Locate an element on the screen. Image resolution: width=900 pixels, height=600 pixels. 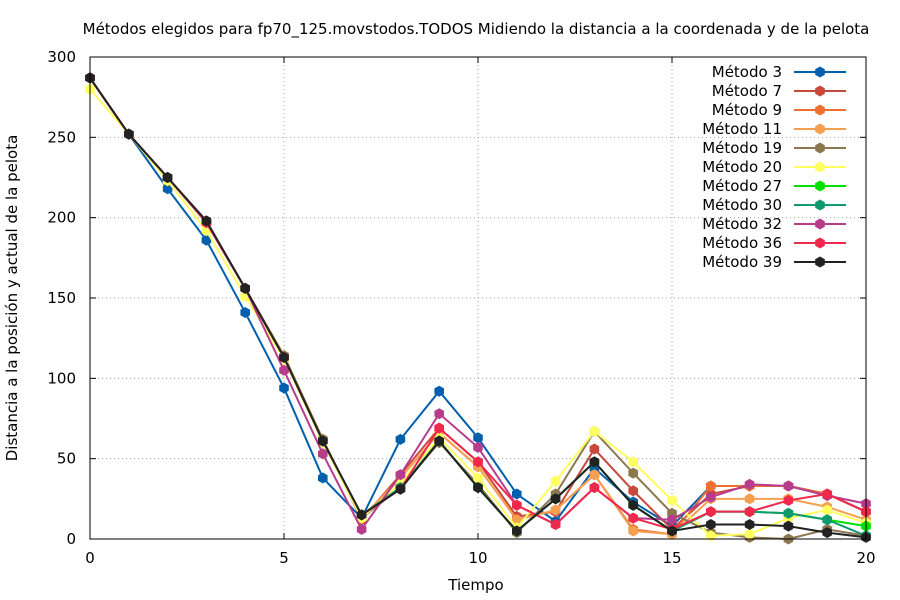
y-tick-label: 0 is located at coordinates (71, 539).